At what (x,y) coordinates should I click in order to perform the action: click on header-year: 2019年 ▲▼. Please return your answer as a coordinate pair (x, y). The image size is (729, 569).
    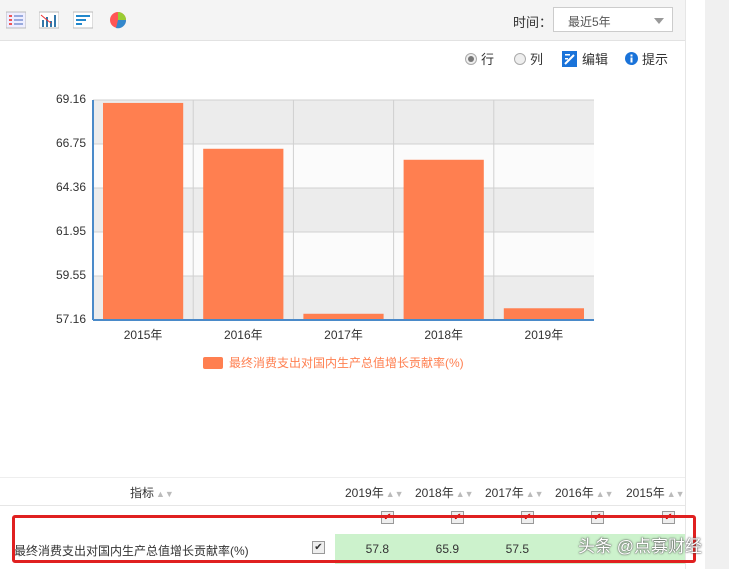
    Looking at the image, I should click on (374, 492).